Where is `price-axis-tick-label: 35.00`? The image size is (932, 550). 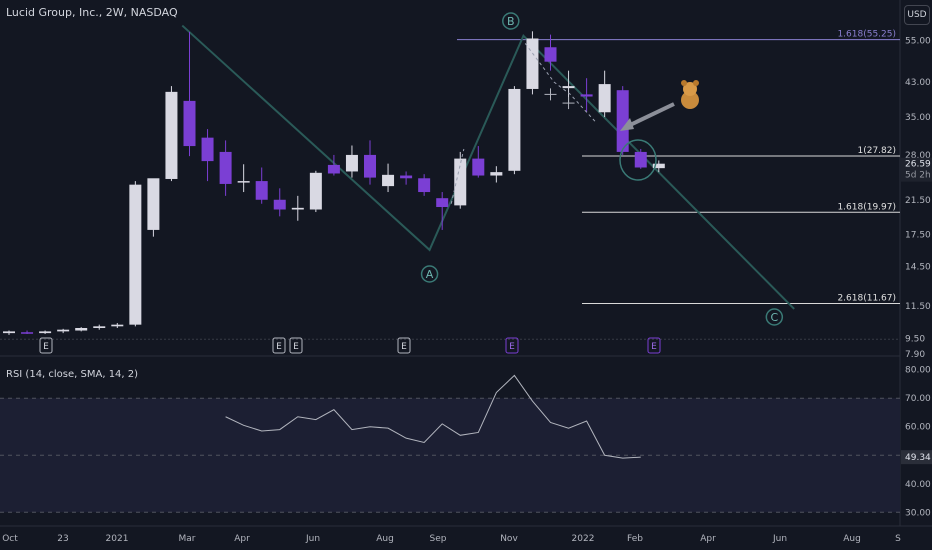
price-axis-tick-label: 35.00 is located at coordinates (918, 118).